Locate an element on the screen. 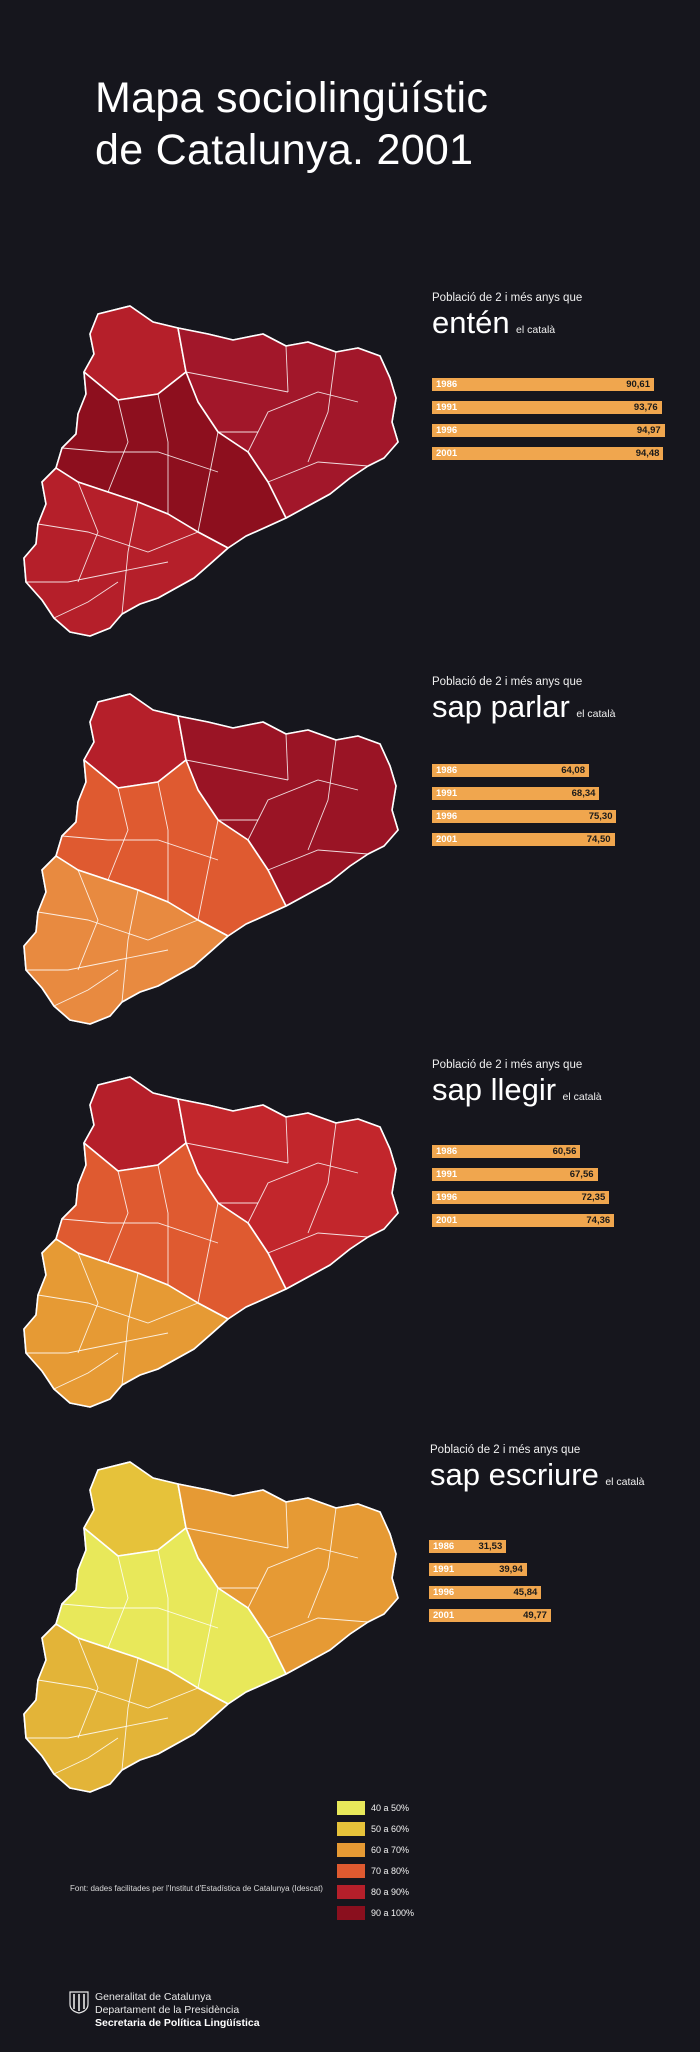 The width and height of the screenshot is (700, 2052). bar-row: 1991 93,76 is located at coordinates (557, 408).